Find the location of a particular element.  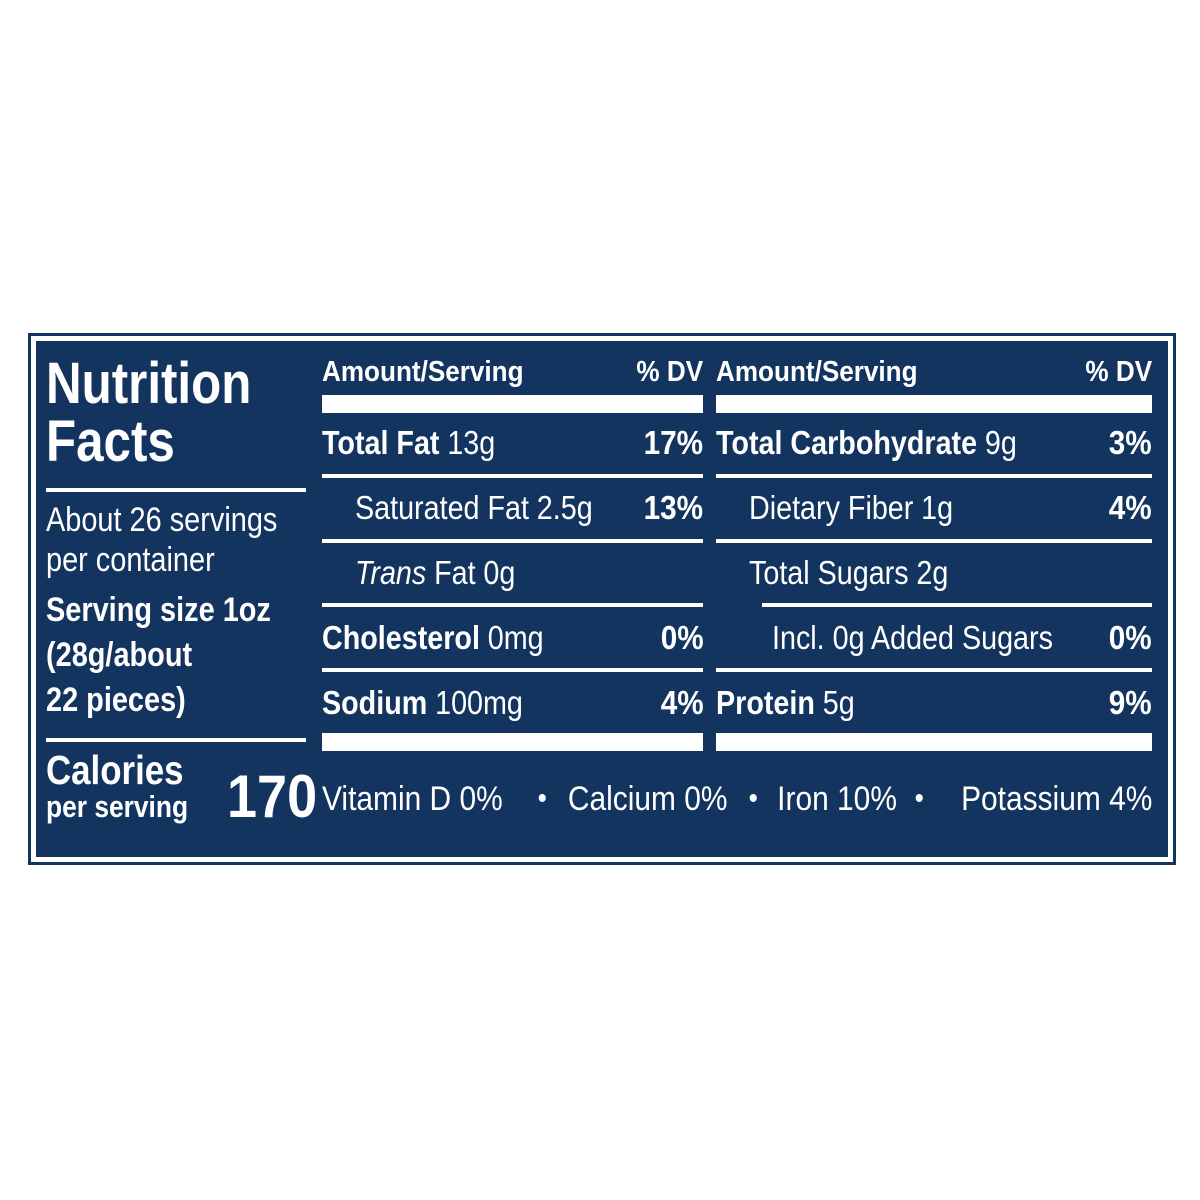

iron-value: Iron 10% is located at coordinates (836, 798).